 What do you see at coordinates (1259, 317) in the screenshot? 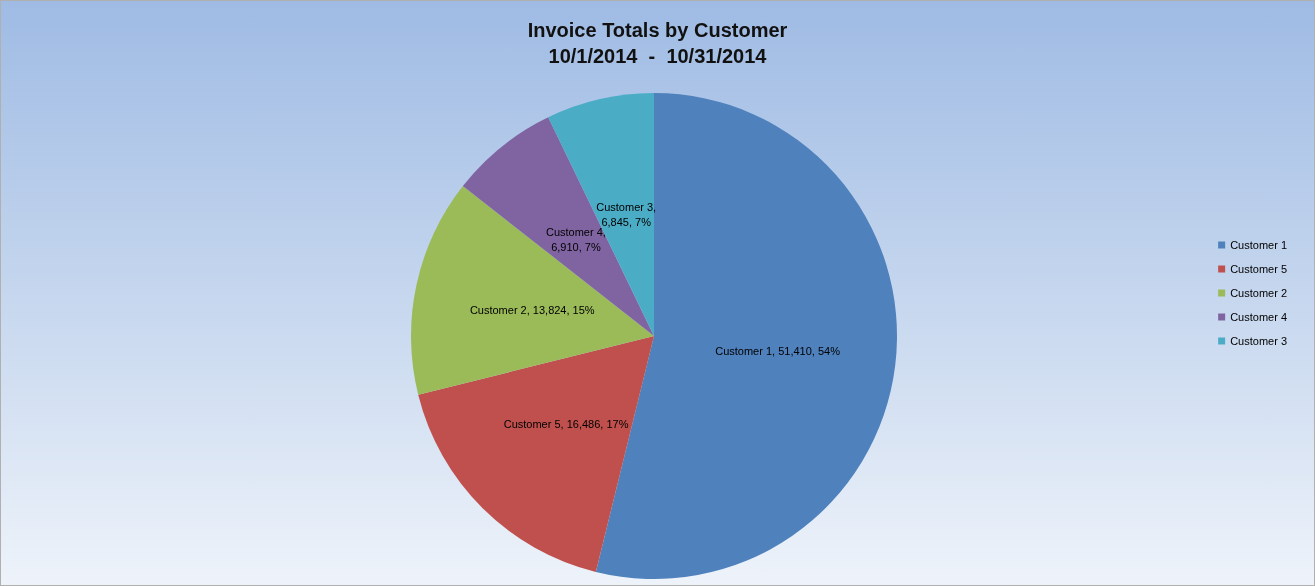
I see `legend-label: Customer 4` at bounding box center [1259, 317].